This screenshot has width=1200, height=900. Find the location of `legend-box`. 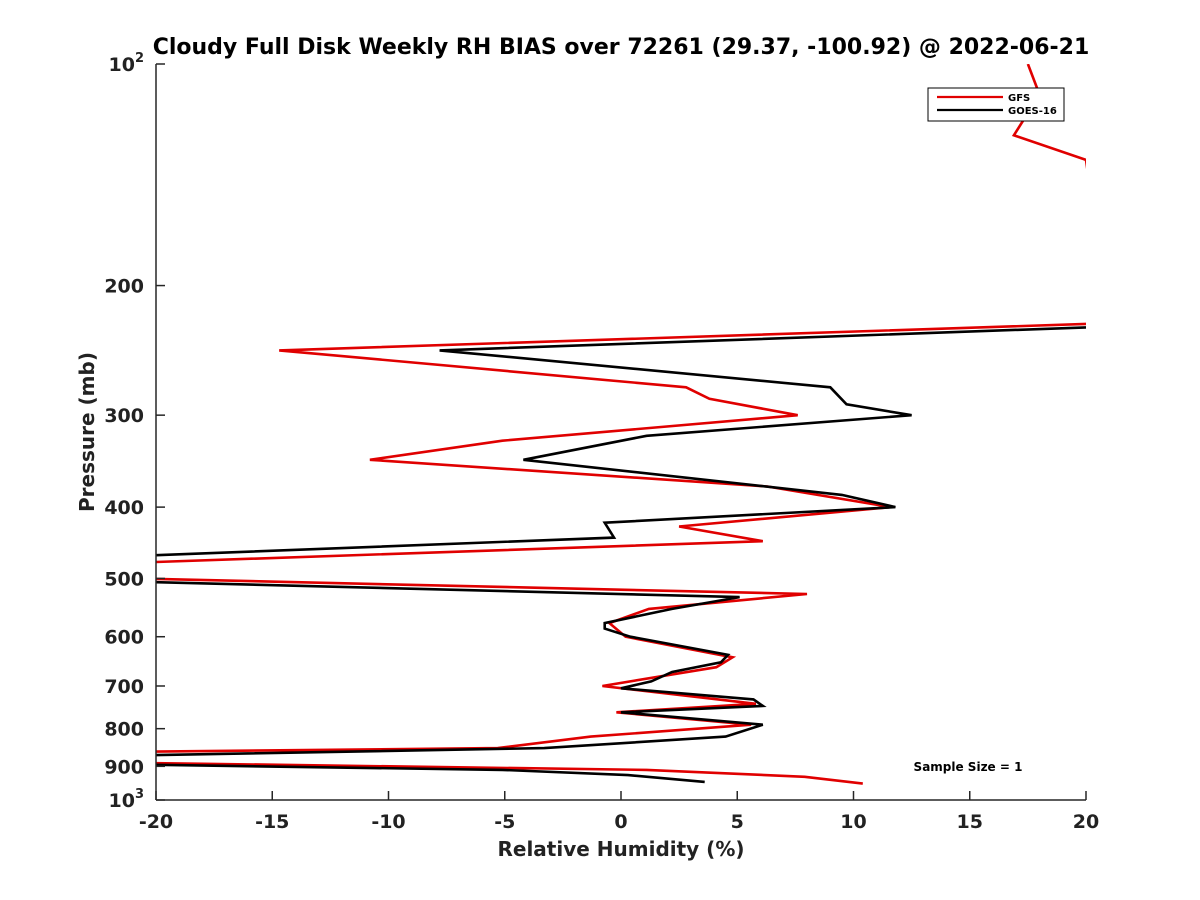

legend-box is located at coordinates (996, 104).